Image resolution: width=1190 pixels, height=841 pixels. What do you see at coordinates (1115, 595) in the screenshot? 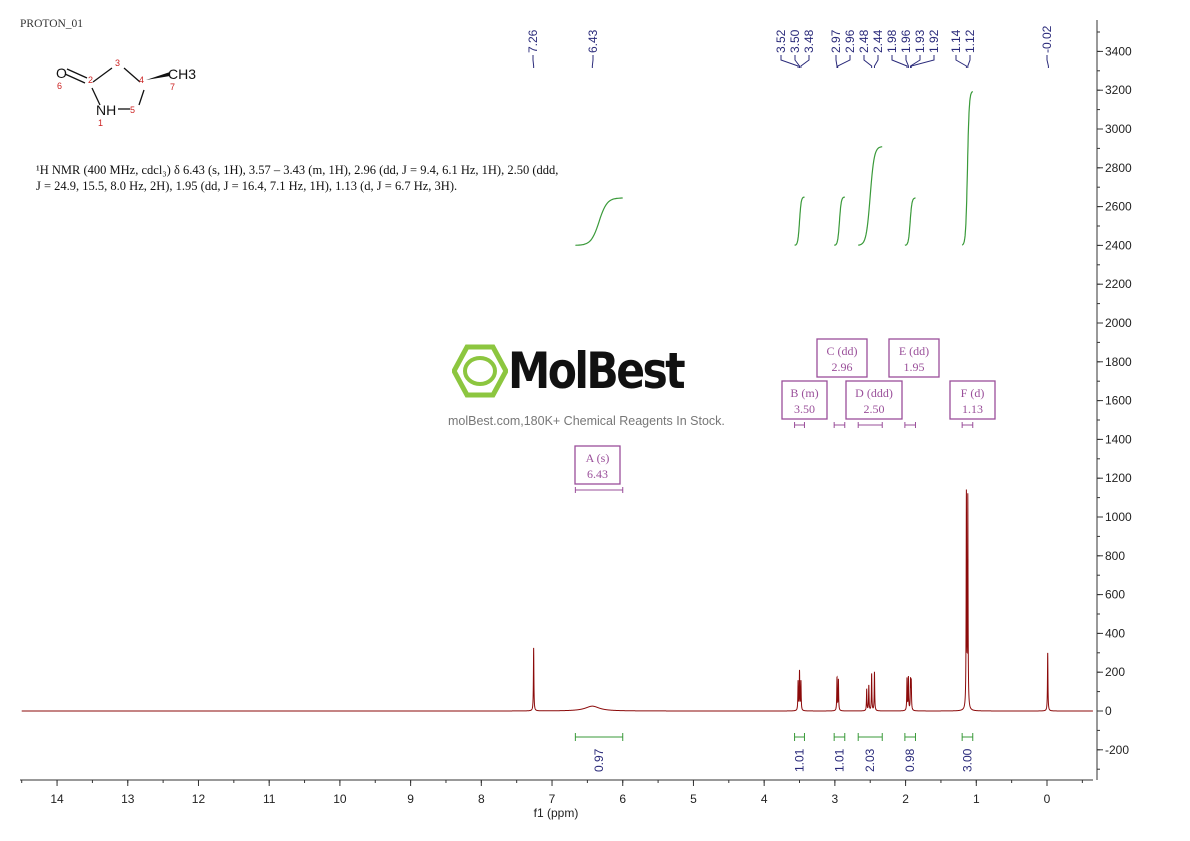
I see `y-tick-label: 600` at bounding box center [1115, 595].